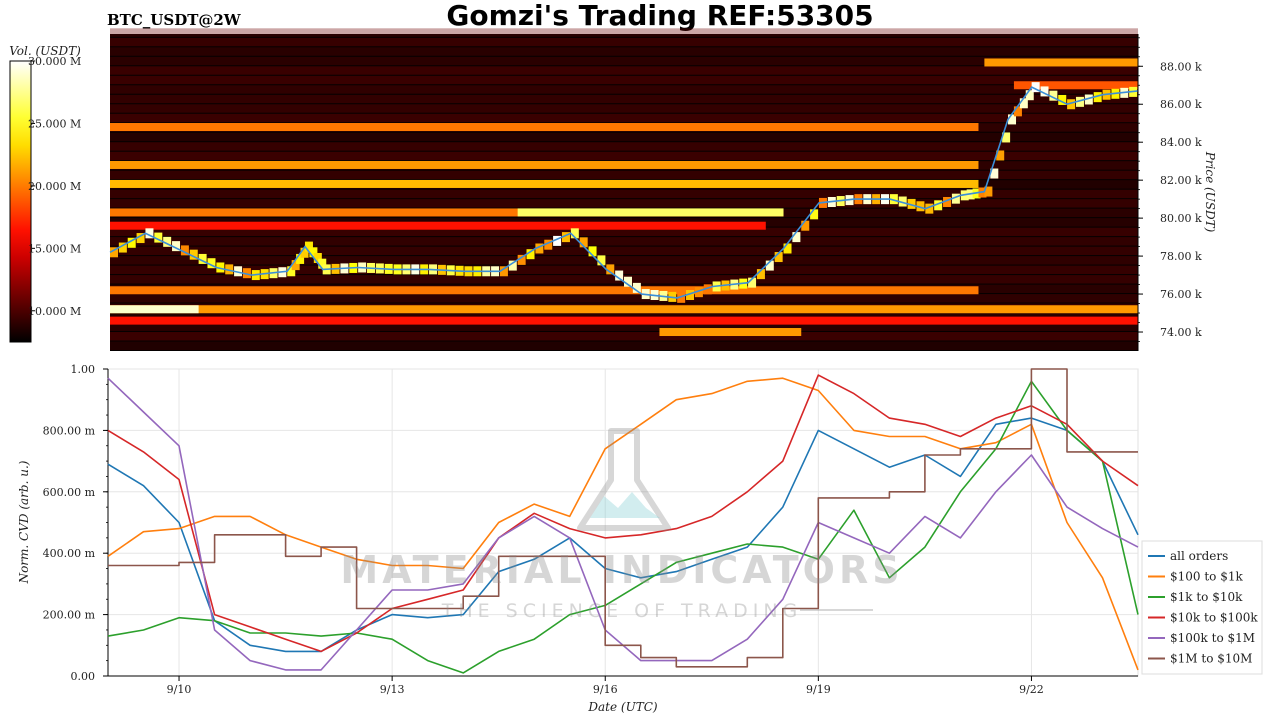 This screenshot has height=720, width=1280. What do you see at coordinates (1211, 659) in the screenshot?
I see `legend-entry: $1M to $10M` at bounding box center [1211, 659].